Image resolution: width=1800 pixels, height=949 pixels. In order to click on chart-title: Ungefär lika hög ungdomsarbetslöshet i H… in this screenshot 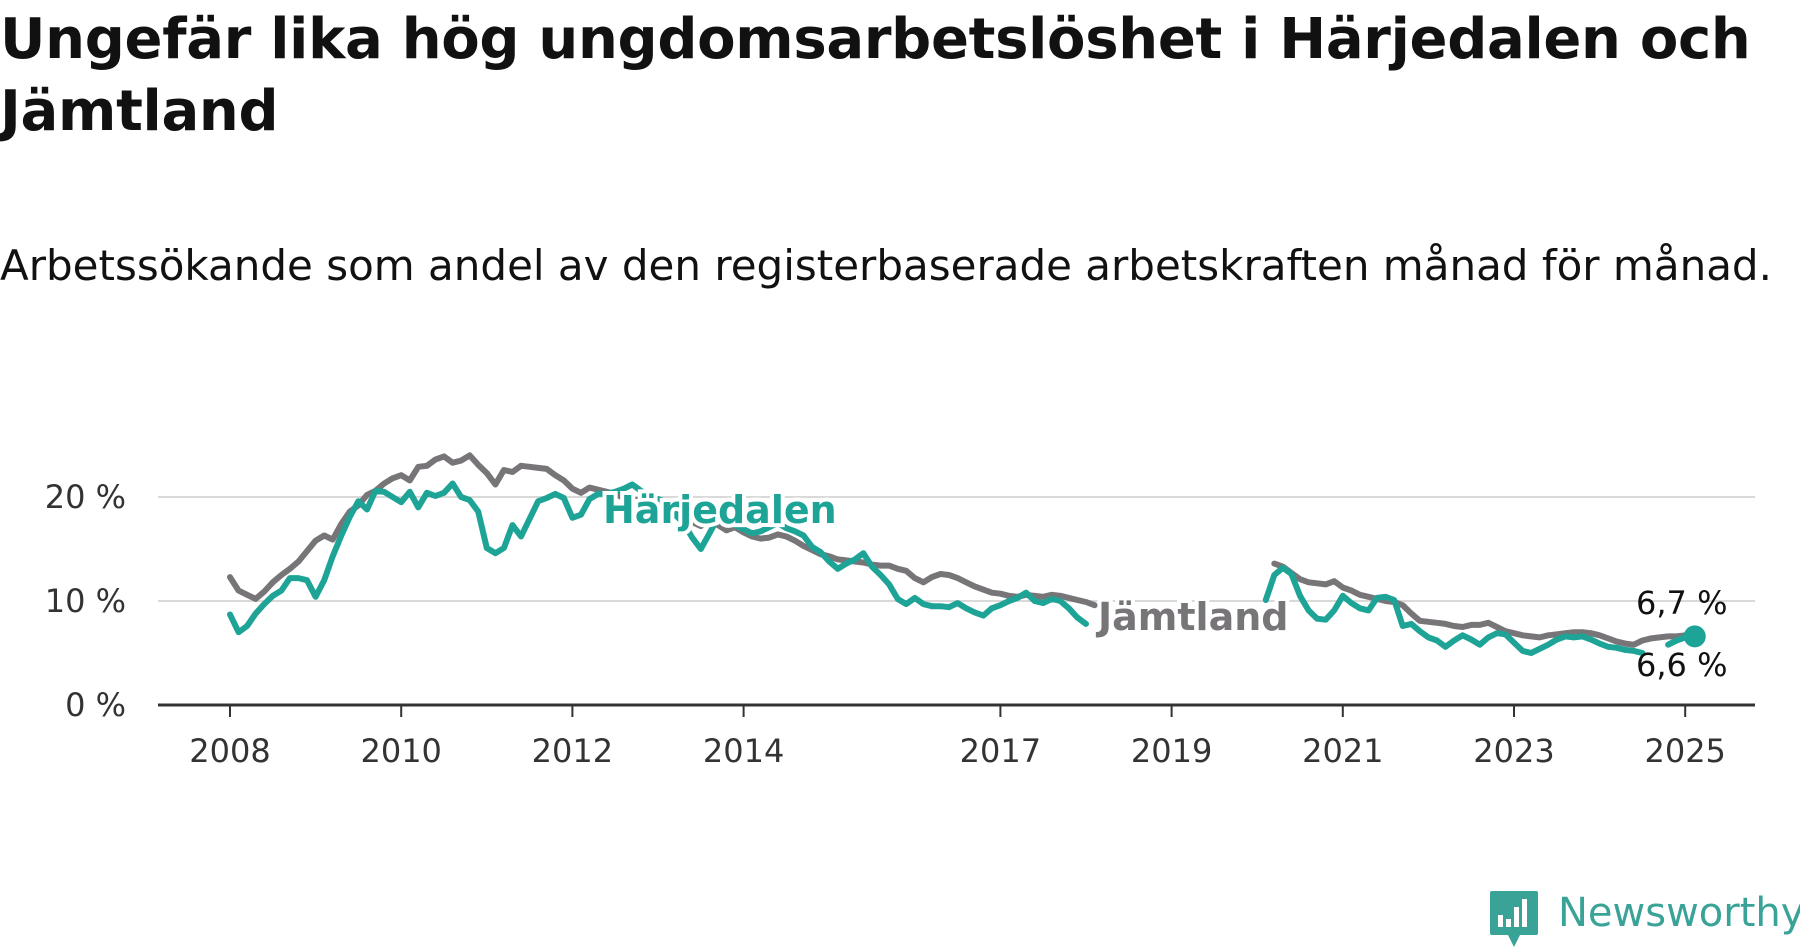, I will do `click(875, 75)`.